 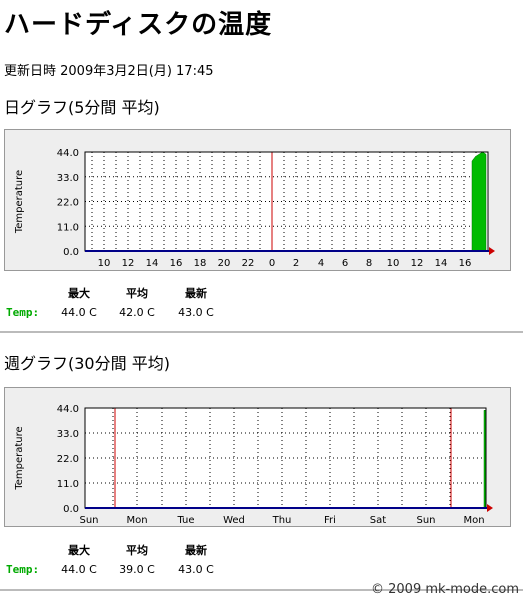 I want to click on x-tick-label: 6, so click(x=345, y=263).